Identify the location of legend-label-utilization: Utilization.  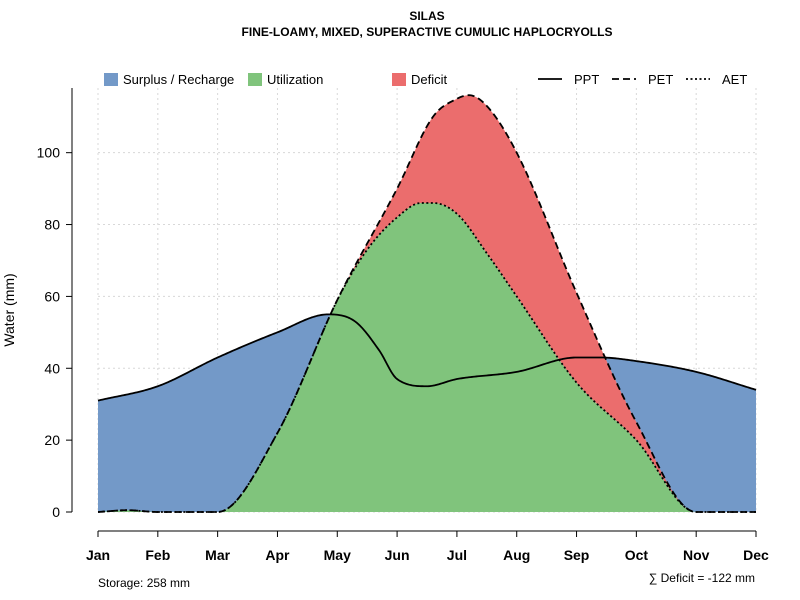
(295, 79).